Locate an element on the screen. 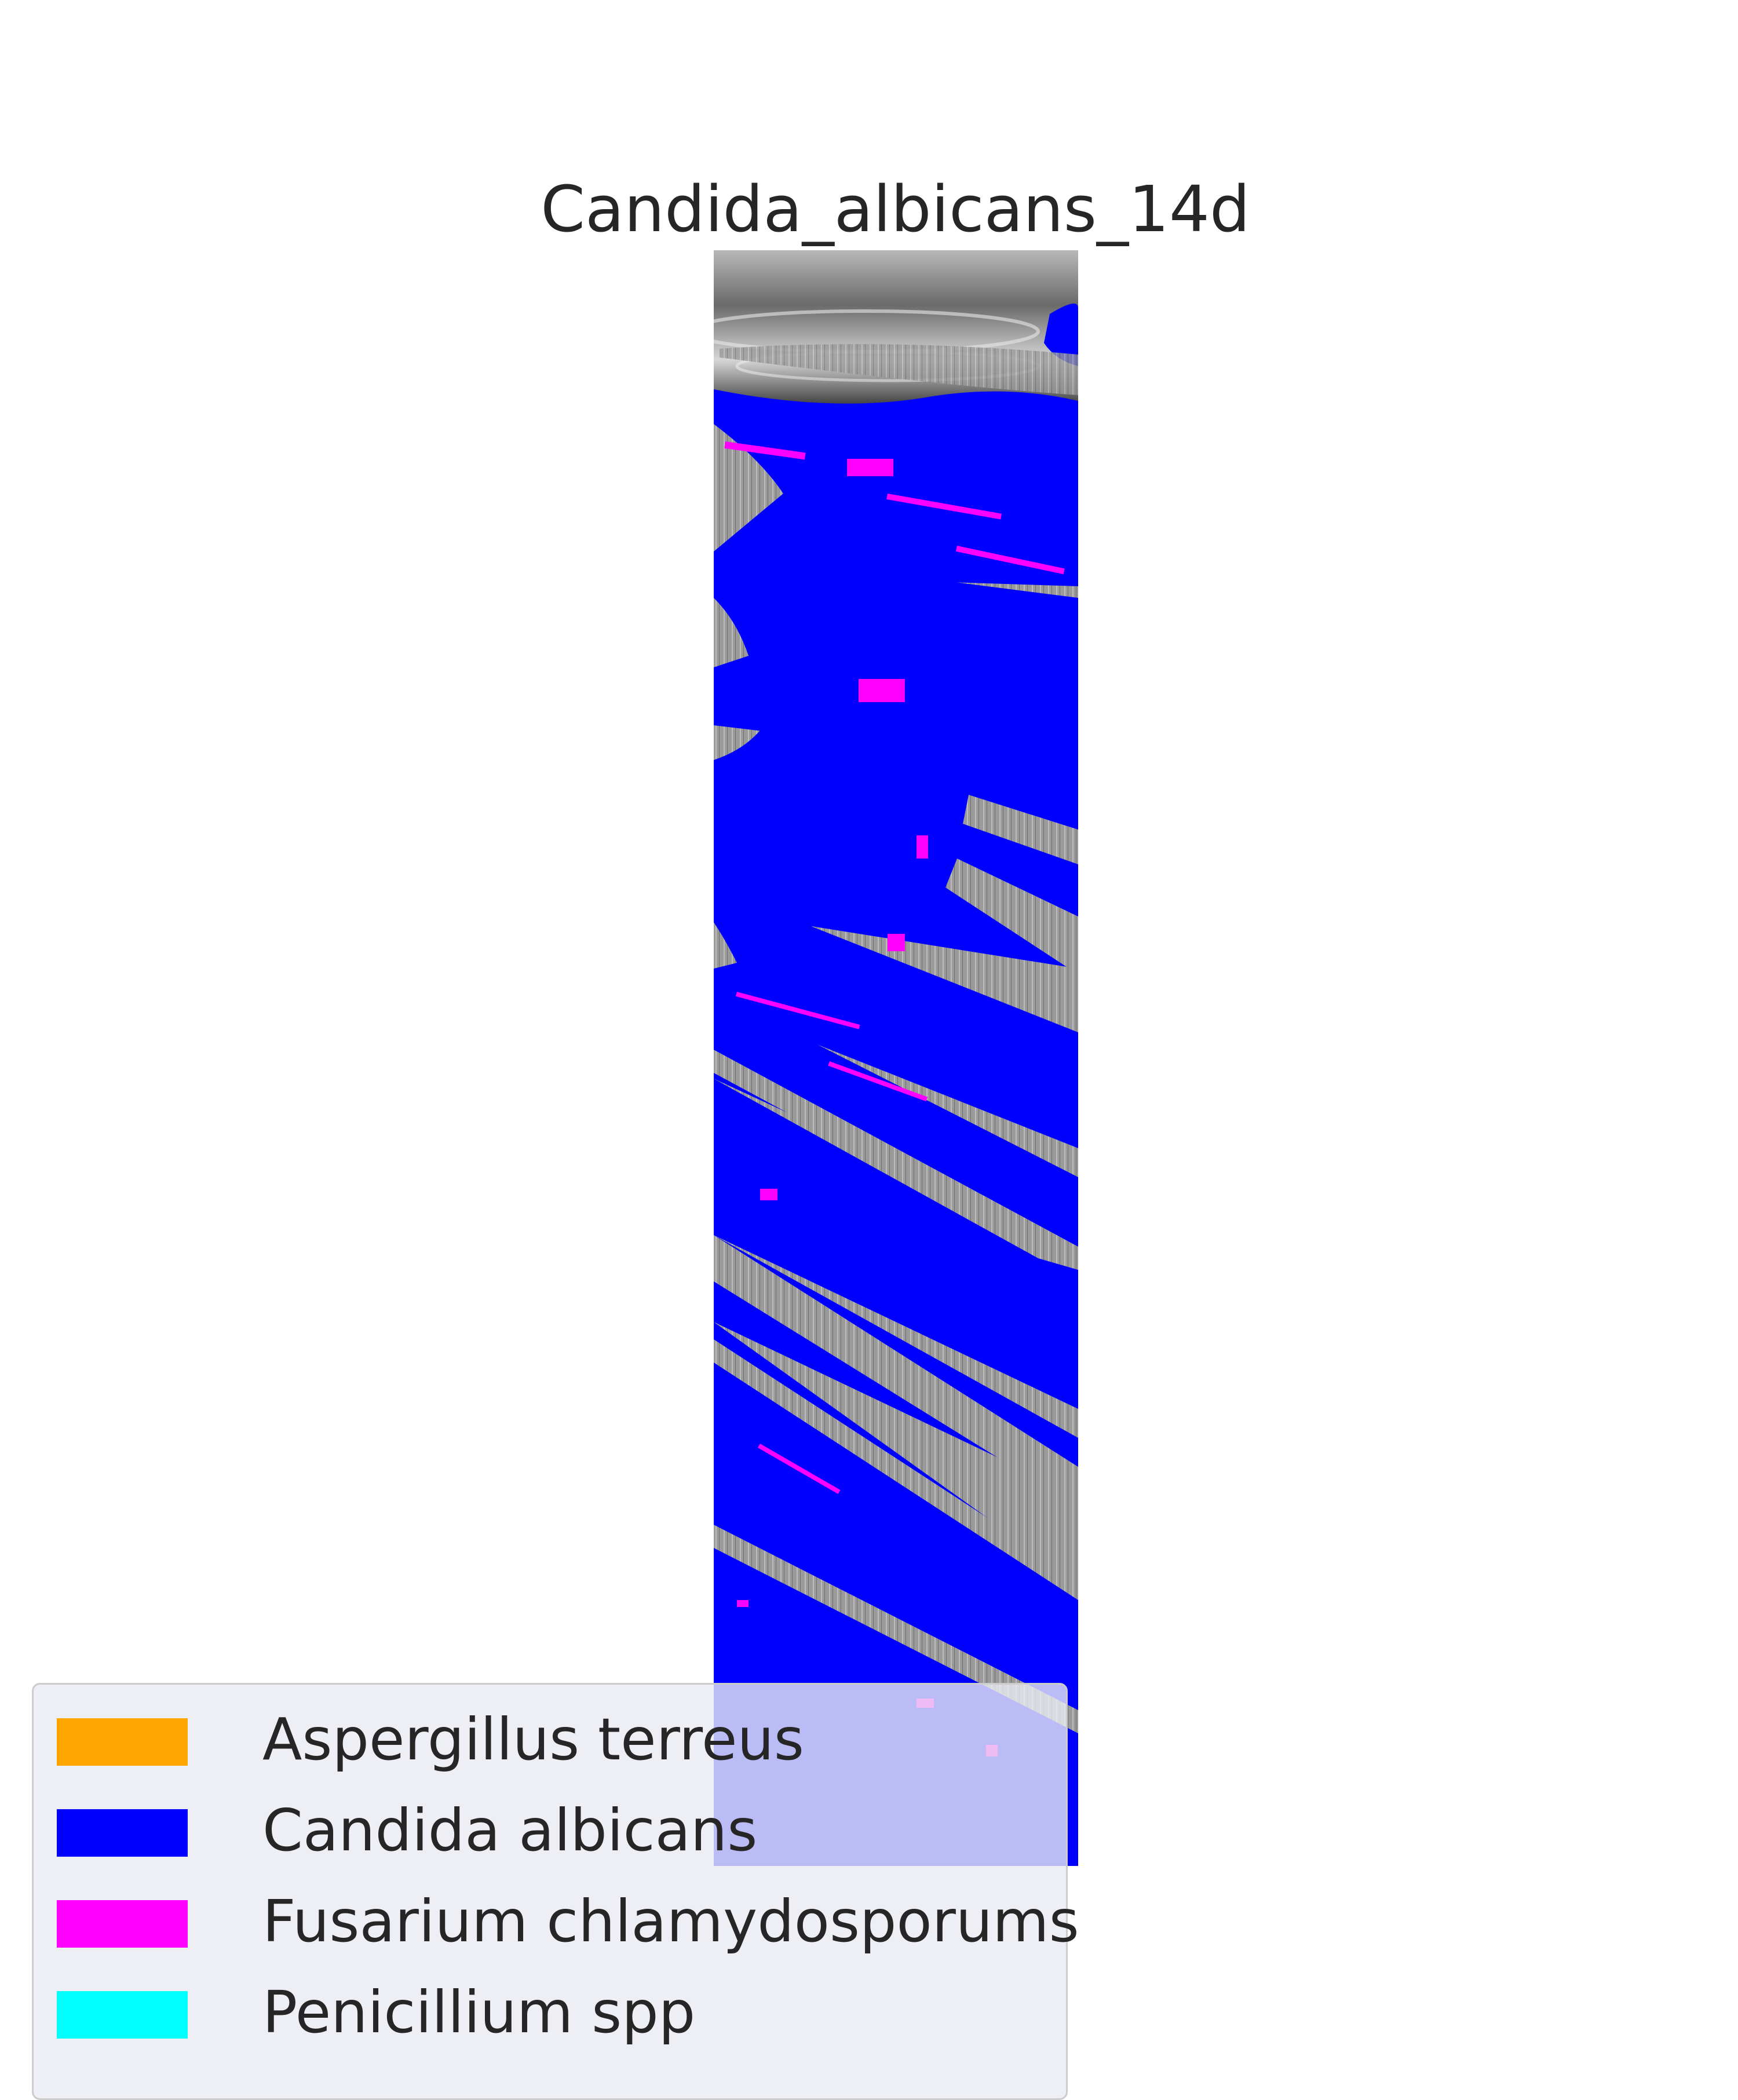  legend-item-penicillium: Penicillium spp is located at coordinates (549, 2011).